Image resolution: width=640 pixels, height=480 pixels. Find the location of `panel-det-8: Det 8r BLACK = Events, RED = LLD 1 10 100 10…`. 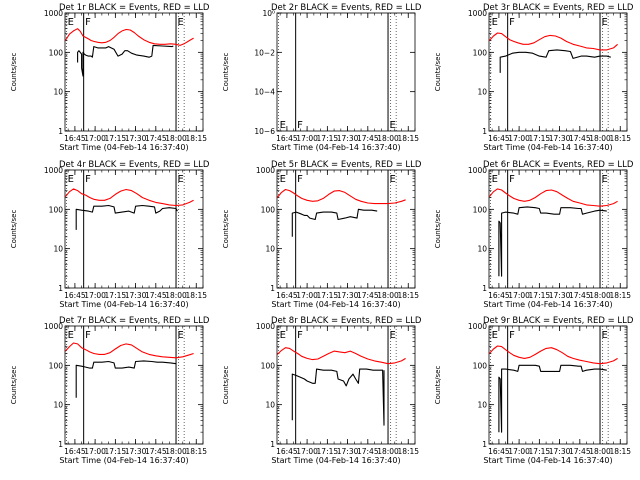

panel-det-8: Det 8r BLACK = Events, RED = LLD 1 10 100 10… is located at coordinates (322, 390).